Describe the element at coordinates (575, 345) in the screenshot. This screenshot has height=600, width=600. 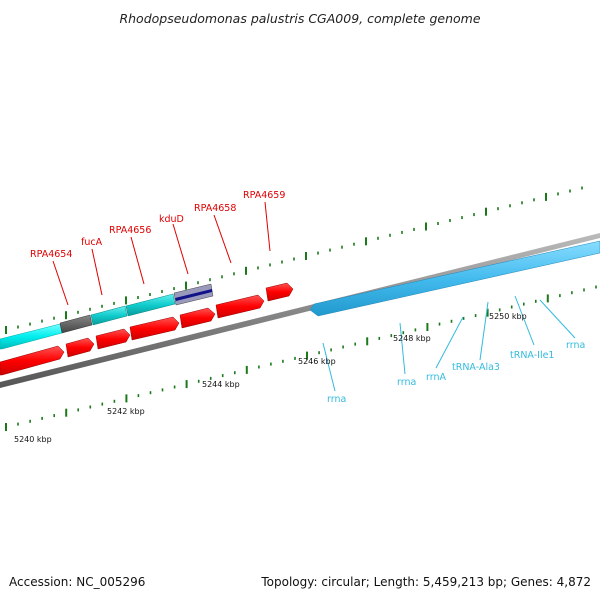
I see `label-rrna-4: rrna` at that location.